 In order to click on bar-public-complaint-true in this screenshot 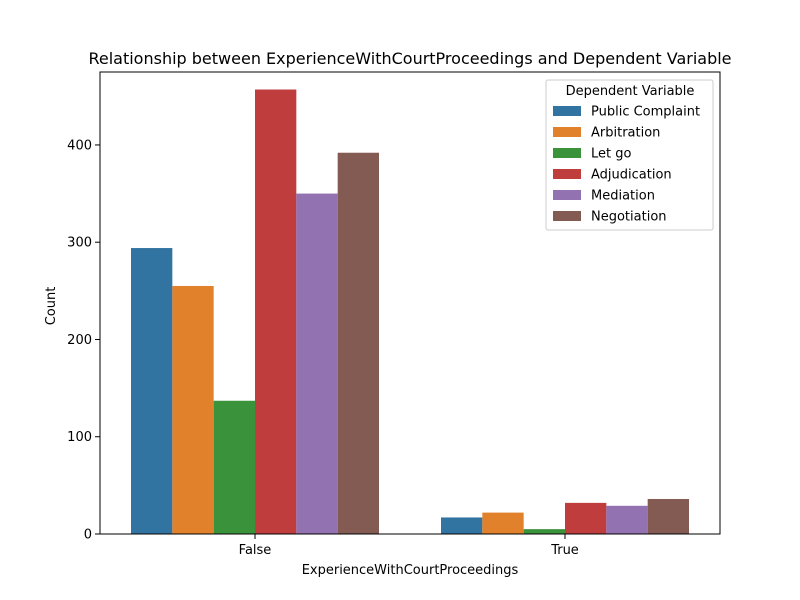, I will do `click(462, 525)`.